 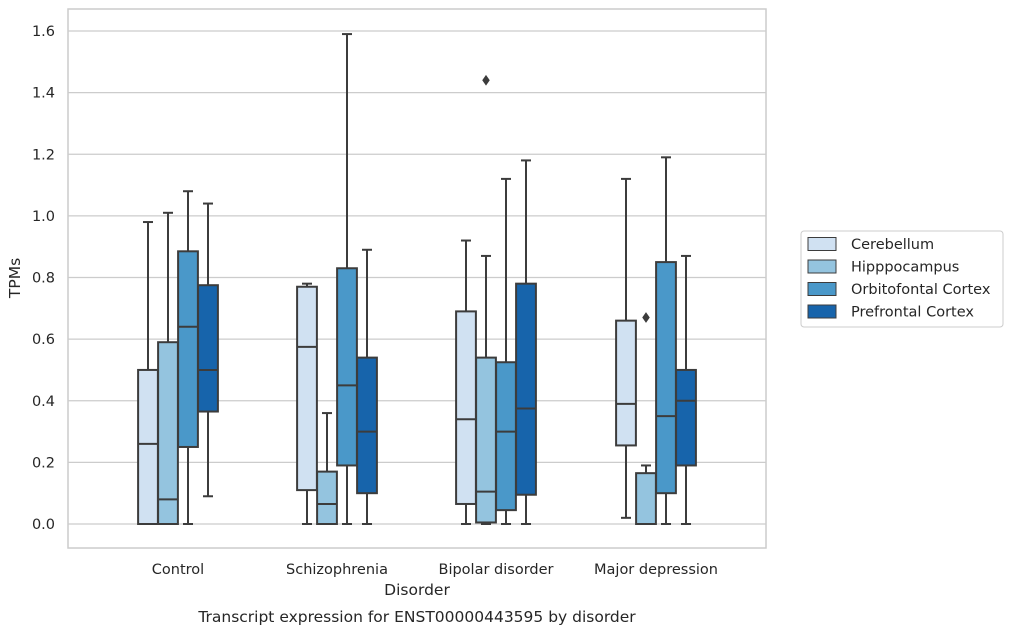 What do you see at coordinates (912, 313) in the screenshot?
I see `legend-label: Prefrontal Cortex` at bounding box center [912, 313].